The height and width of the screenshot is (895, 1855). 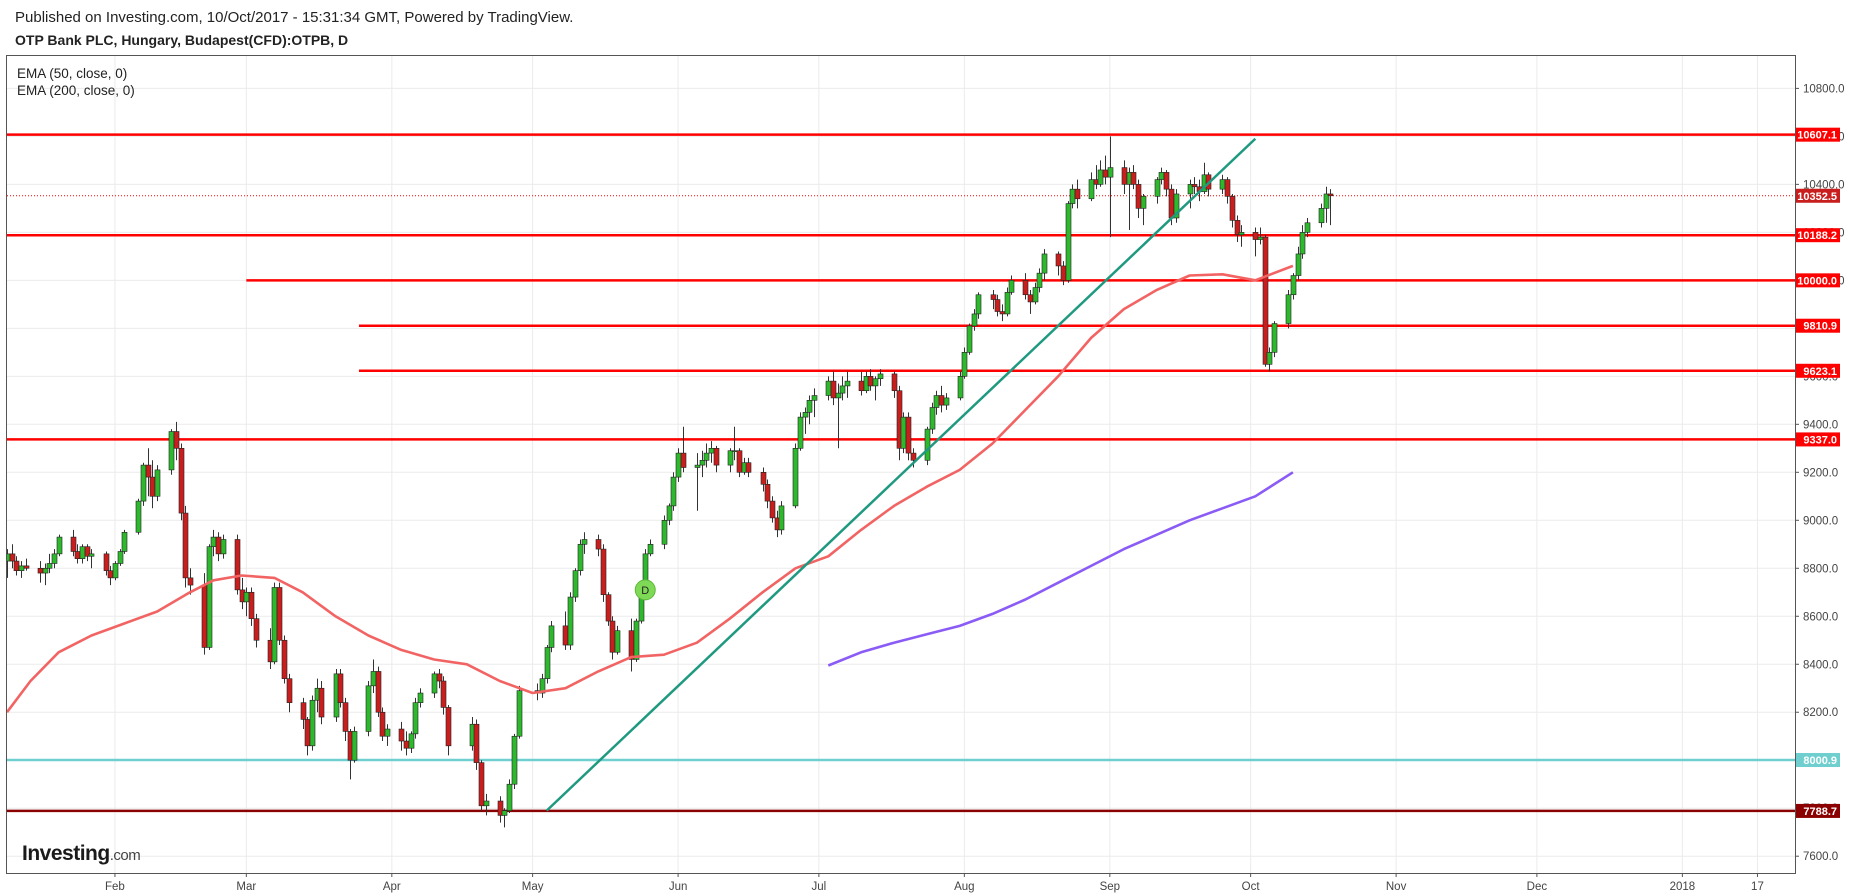 I want to click on y-tick-label: 8200.0, so click(x=1820, y=713).